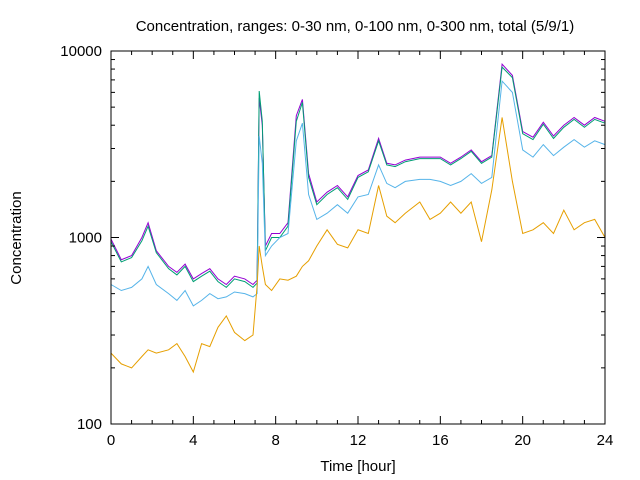 The width and height of the screenshot is (640, 480). Describe the element at coordinates (275, 440) in the screenshot. I see `x-tick-label: 8` at that location.